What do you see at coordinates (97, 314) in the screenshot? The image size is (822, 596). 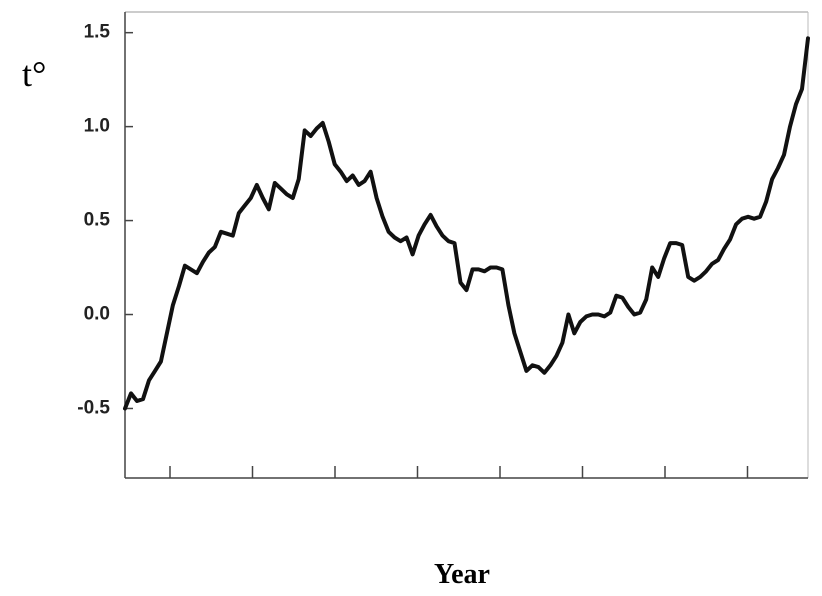 I see `y-tick-label: 0.0` at bounding box center [97, 314].